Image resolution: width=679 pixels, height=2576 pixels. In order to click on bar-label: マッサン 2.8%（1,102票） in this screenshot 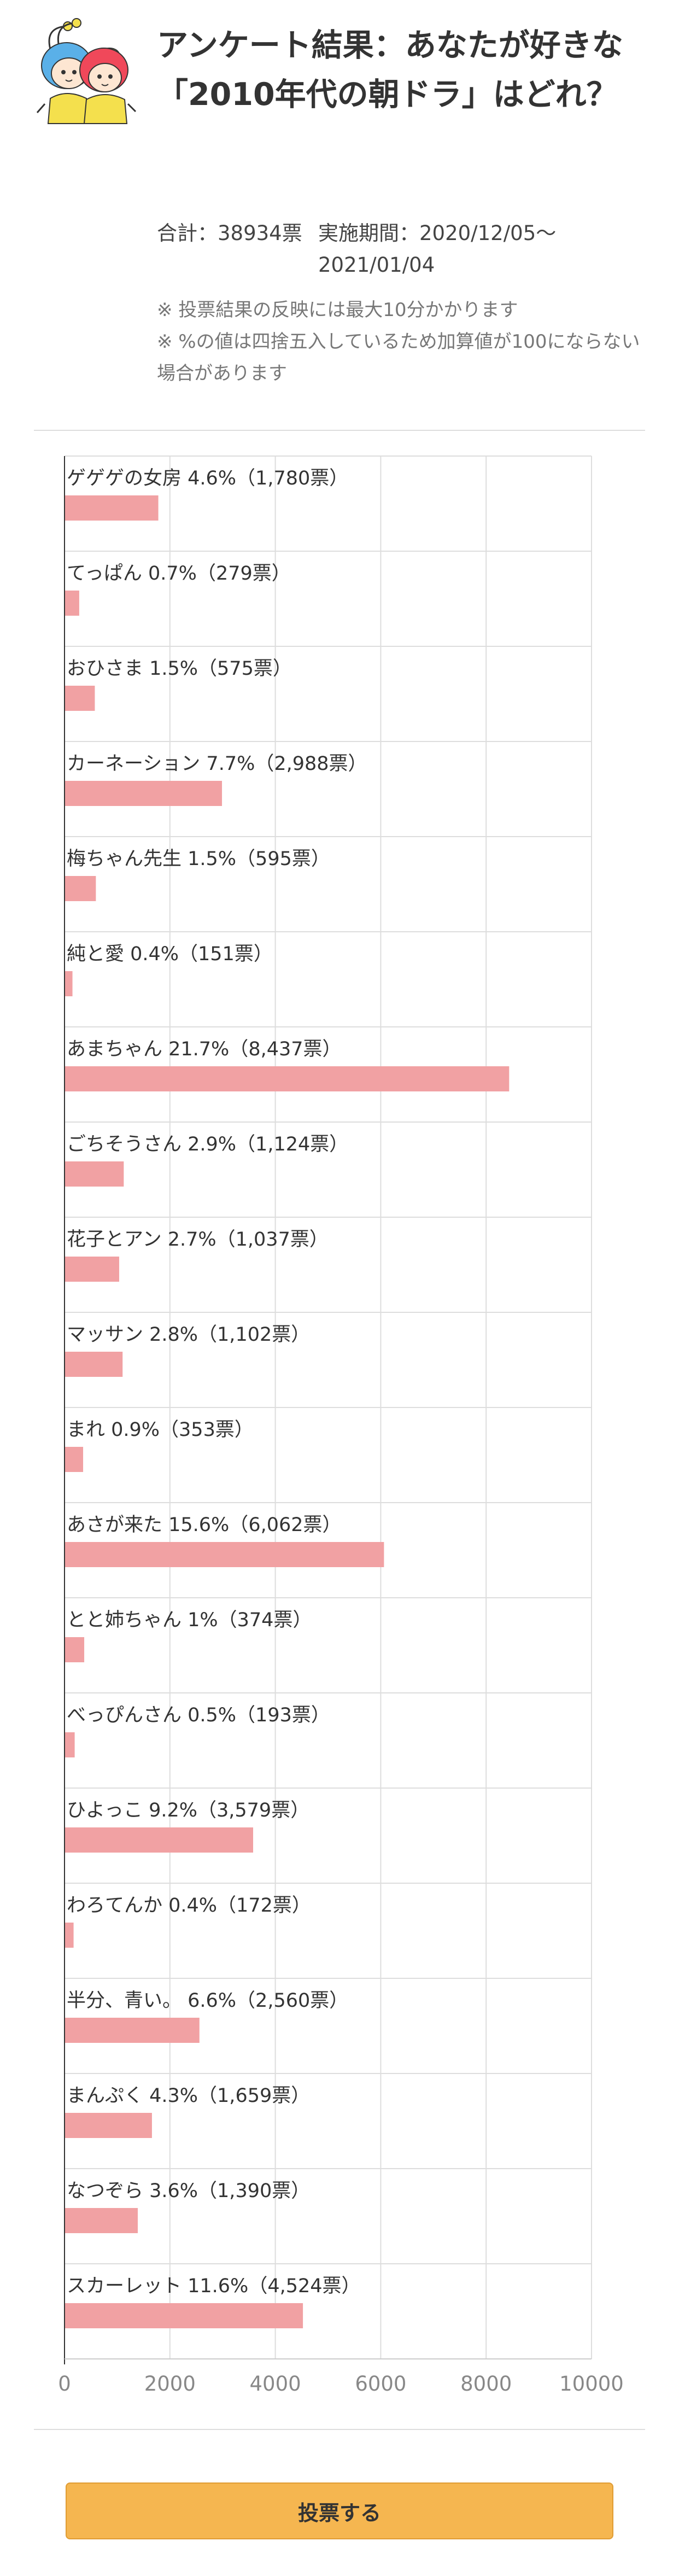, I will do `click(188, 1335)`.